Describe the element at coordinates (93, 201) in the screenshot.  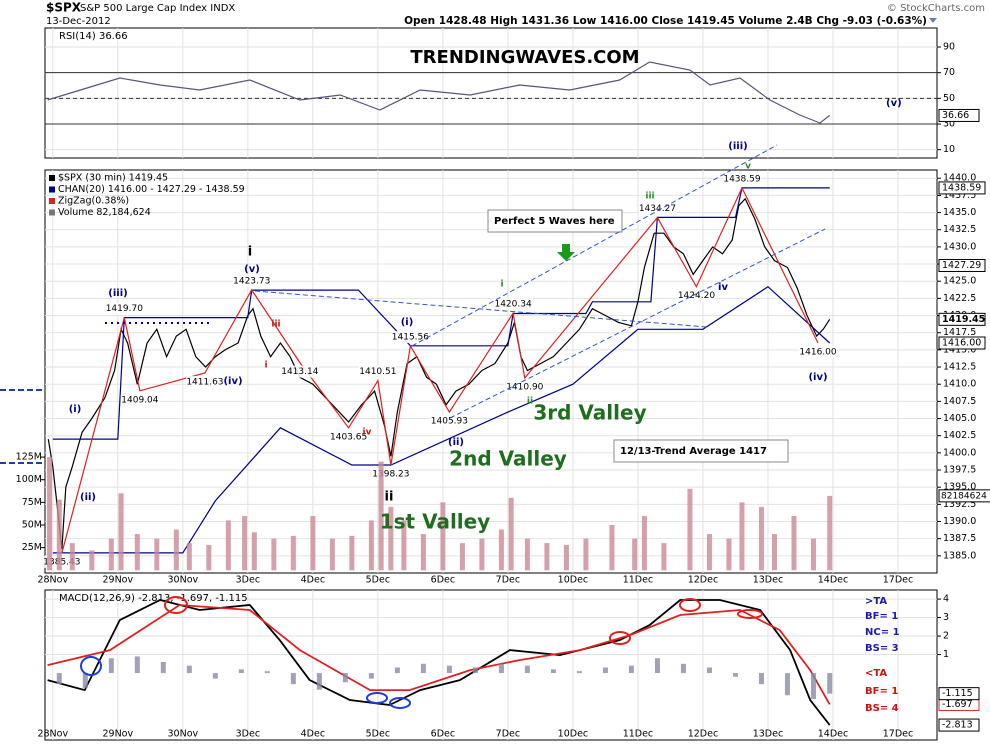
I see `legend-entry: ZigZag(0.38%)` at that location.